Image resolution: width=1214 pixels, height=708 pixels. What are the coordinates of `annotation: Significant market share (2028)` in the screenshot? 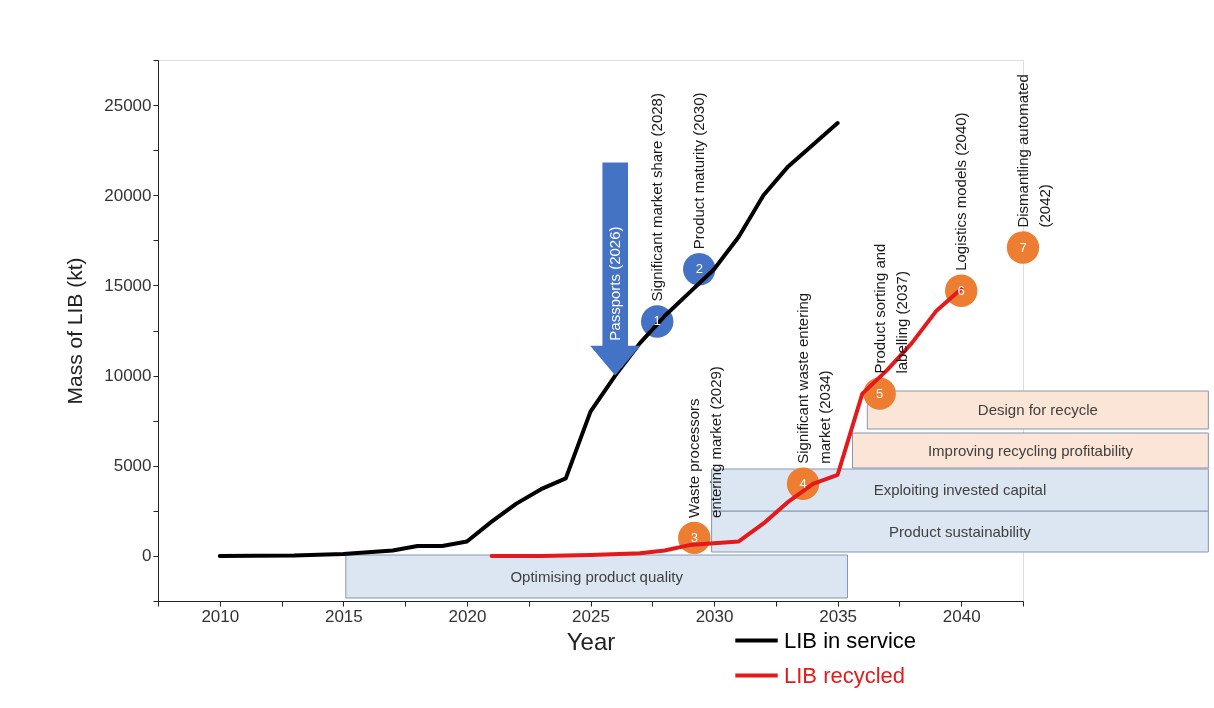 It's located at (657, 197).